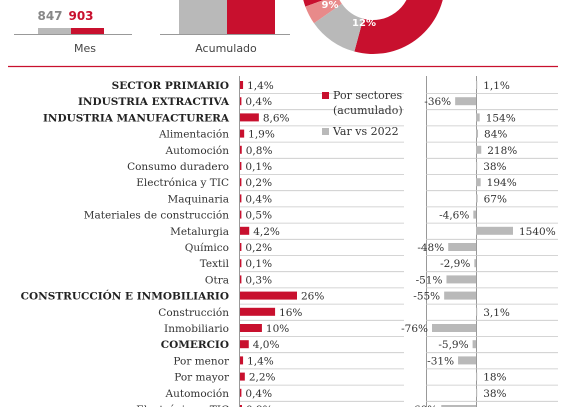 The height and width of the screenshot is (407, 564). Describe the element at coordinates (266, 345) in the screenshot. I see `bar-sector-label-16: 4,0%` at that location.